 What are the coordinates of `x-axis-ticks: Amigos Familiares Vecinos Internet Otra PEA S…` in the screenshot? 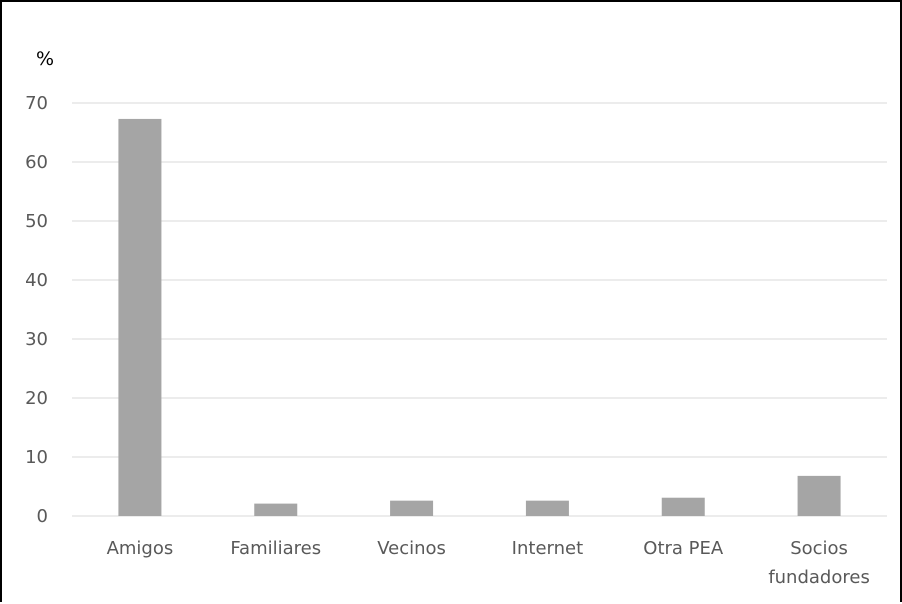 It's located at (488, 563).